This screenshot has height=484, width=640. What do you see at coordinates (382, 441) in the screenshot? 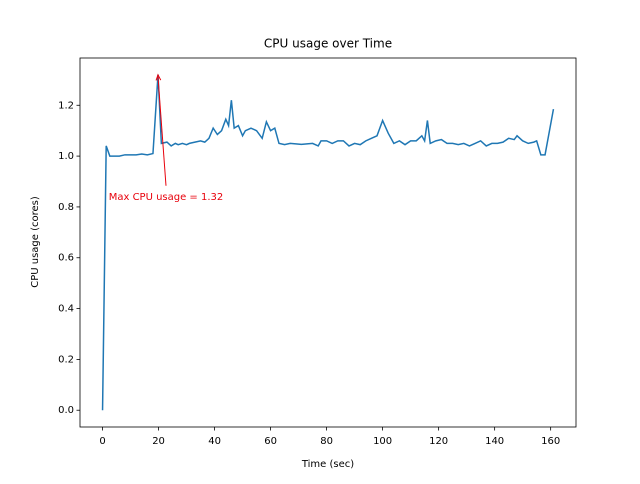
I see `x-tick-label: 100` at bounding box center [382, 441].